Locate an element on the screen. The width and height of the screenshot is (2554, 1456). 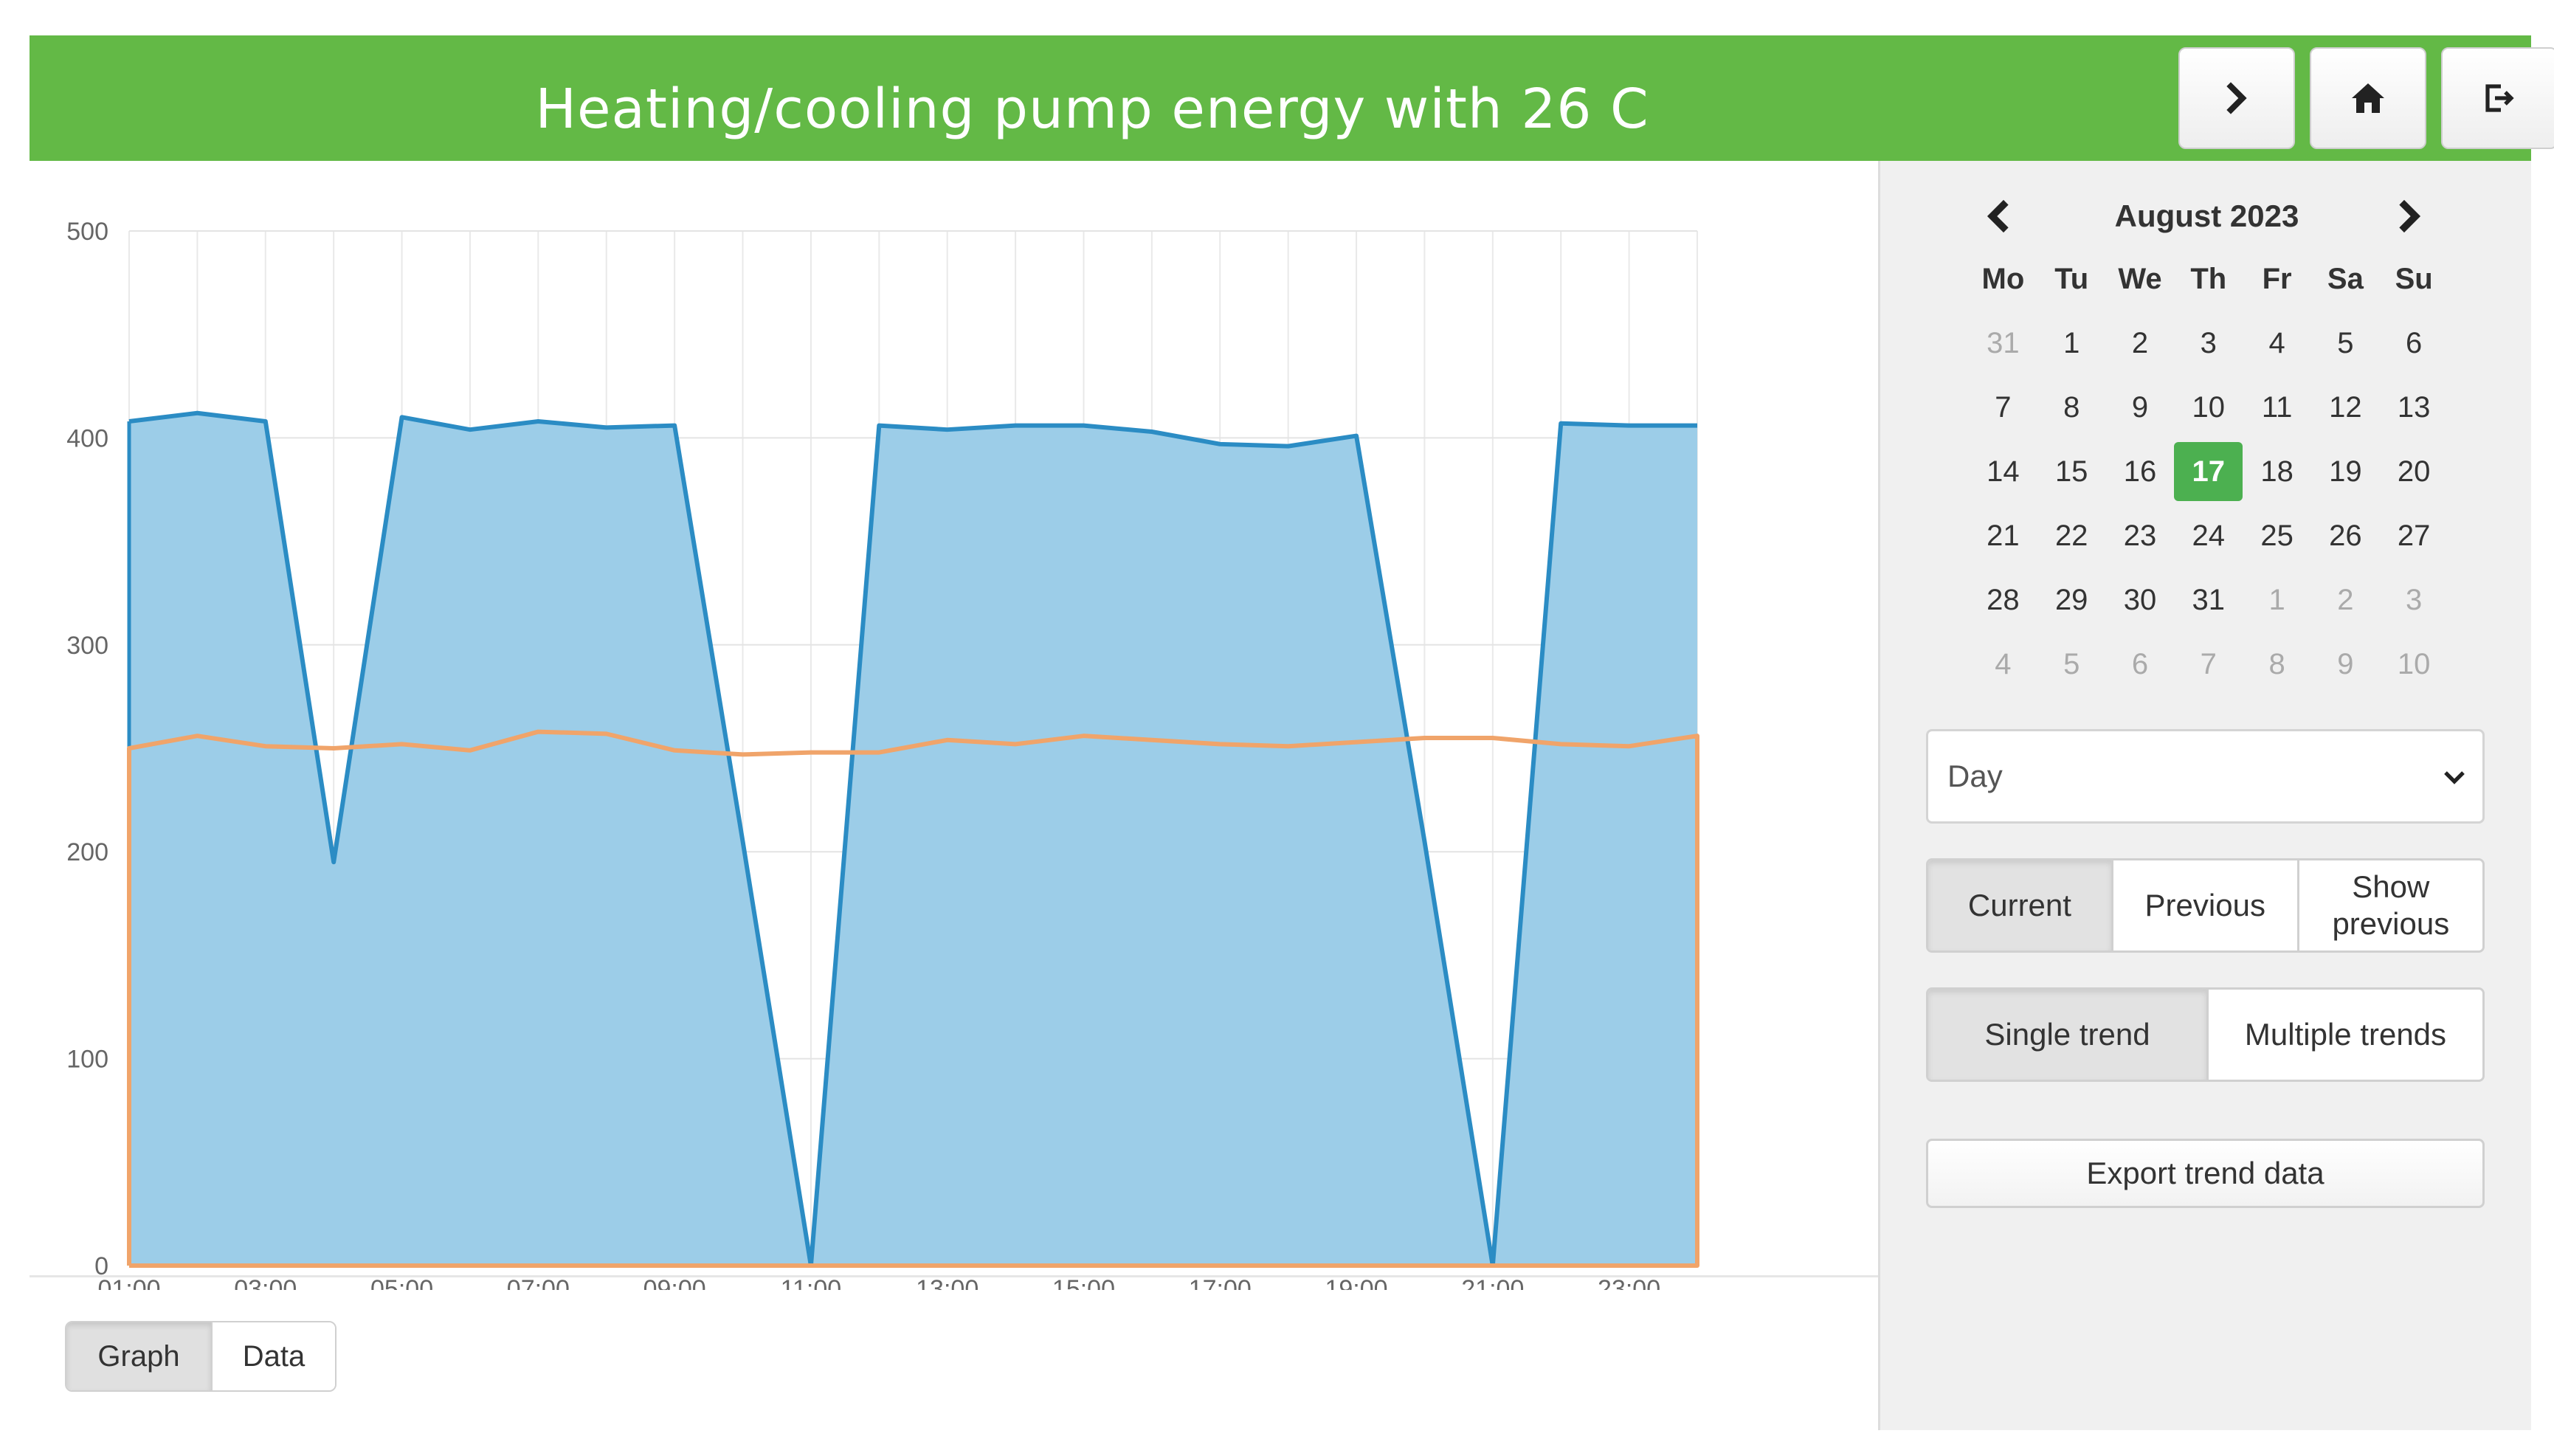
weekday-label: We is located at coordinates (2140, 278).